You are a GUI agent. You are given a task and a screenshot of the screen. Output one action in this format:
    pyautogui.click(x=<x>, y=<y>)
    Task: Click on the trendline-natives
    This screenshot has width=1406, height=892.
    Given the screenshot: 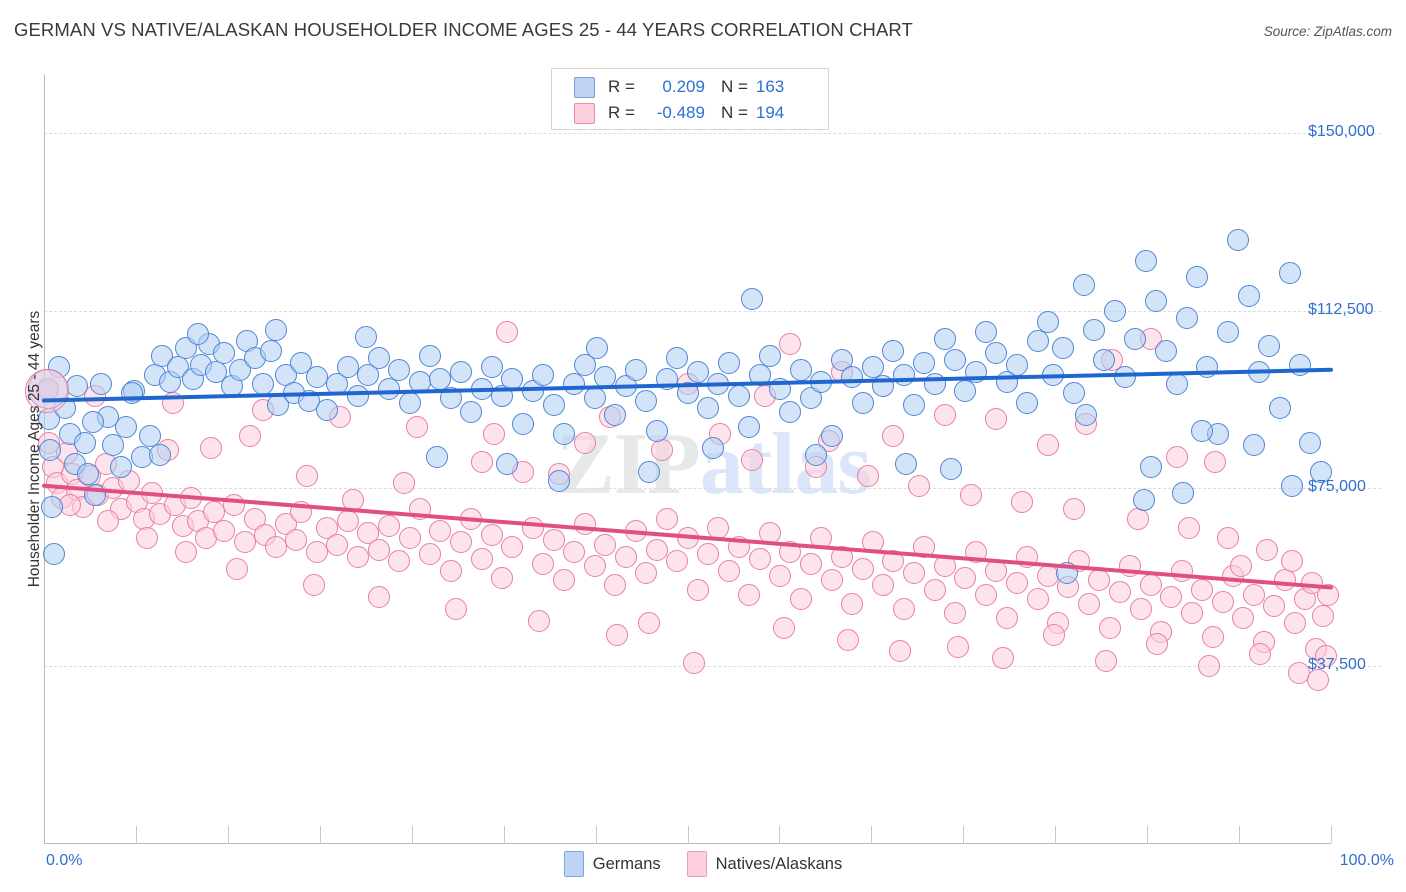 What is the action you would take?
    pyautogui.click(x=687, y=536)
    